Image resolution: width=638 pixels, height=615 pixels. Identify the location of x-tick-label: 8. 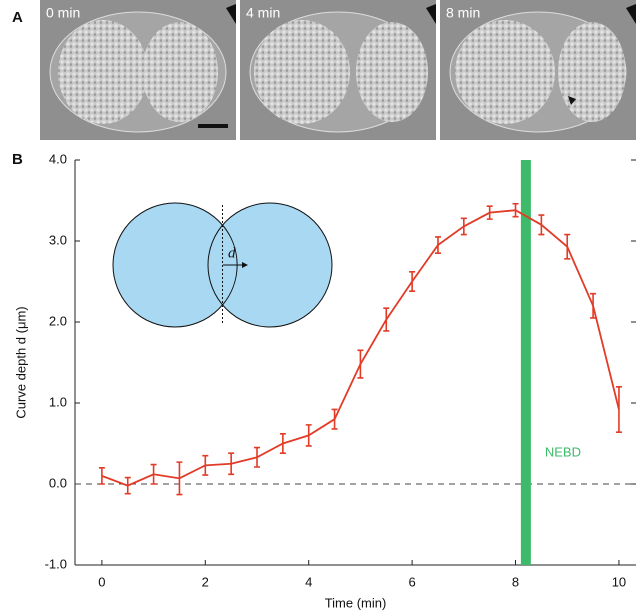
(515, 581).